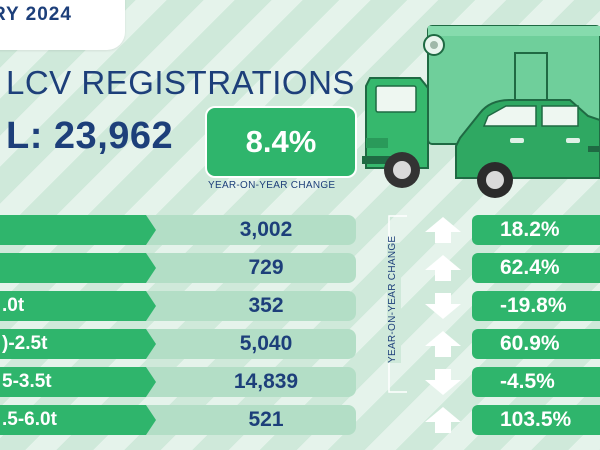  I want to click on row-change-value-2: 62.4%, so click(530, 267).